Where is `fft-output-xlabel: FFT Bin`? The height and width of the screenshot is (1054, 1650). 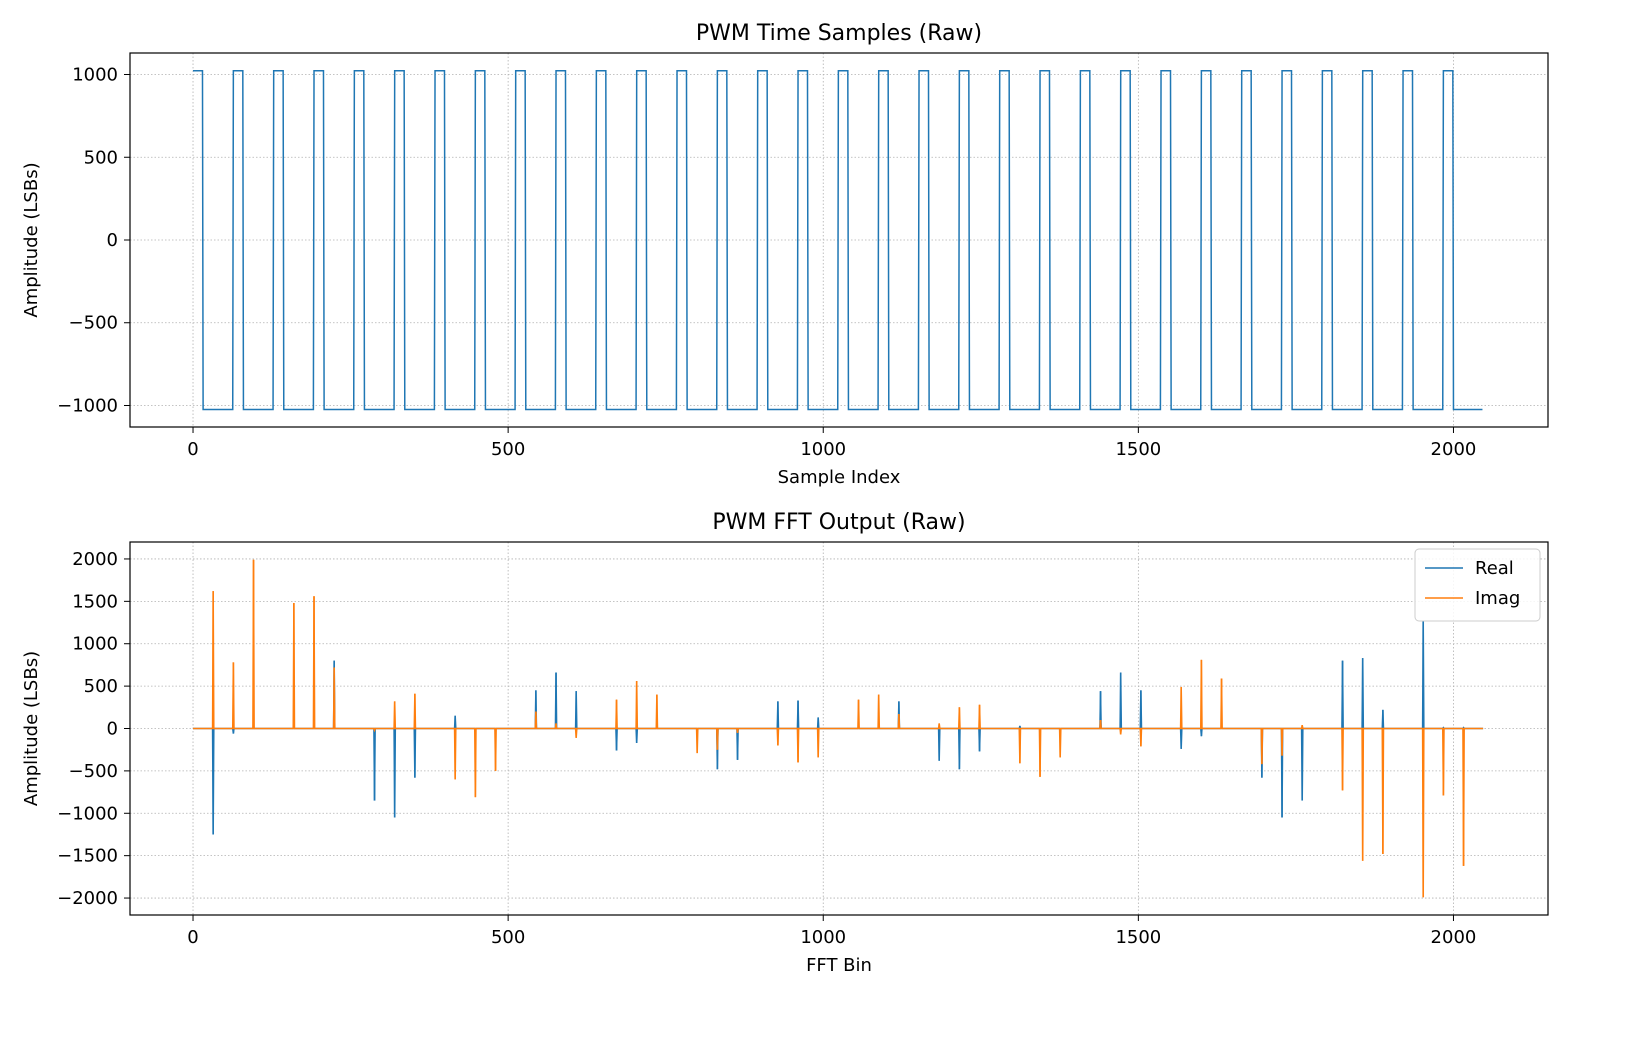 fft-output-xlabel: FFT Bin is located at coordinates (839, 965).